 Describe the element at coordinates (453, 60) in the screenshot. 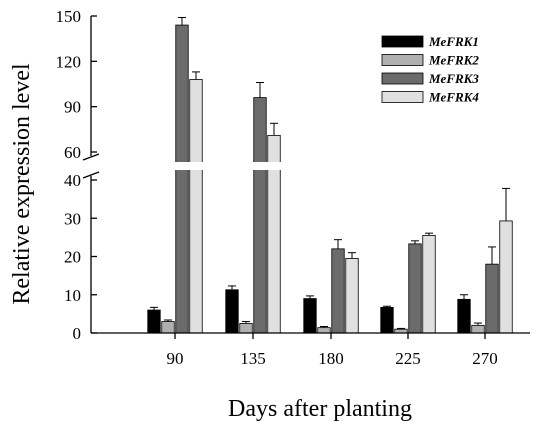

I see `legend-label: MeFRK2` at that location.